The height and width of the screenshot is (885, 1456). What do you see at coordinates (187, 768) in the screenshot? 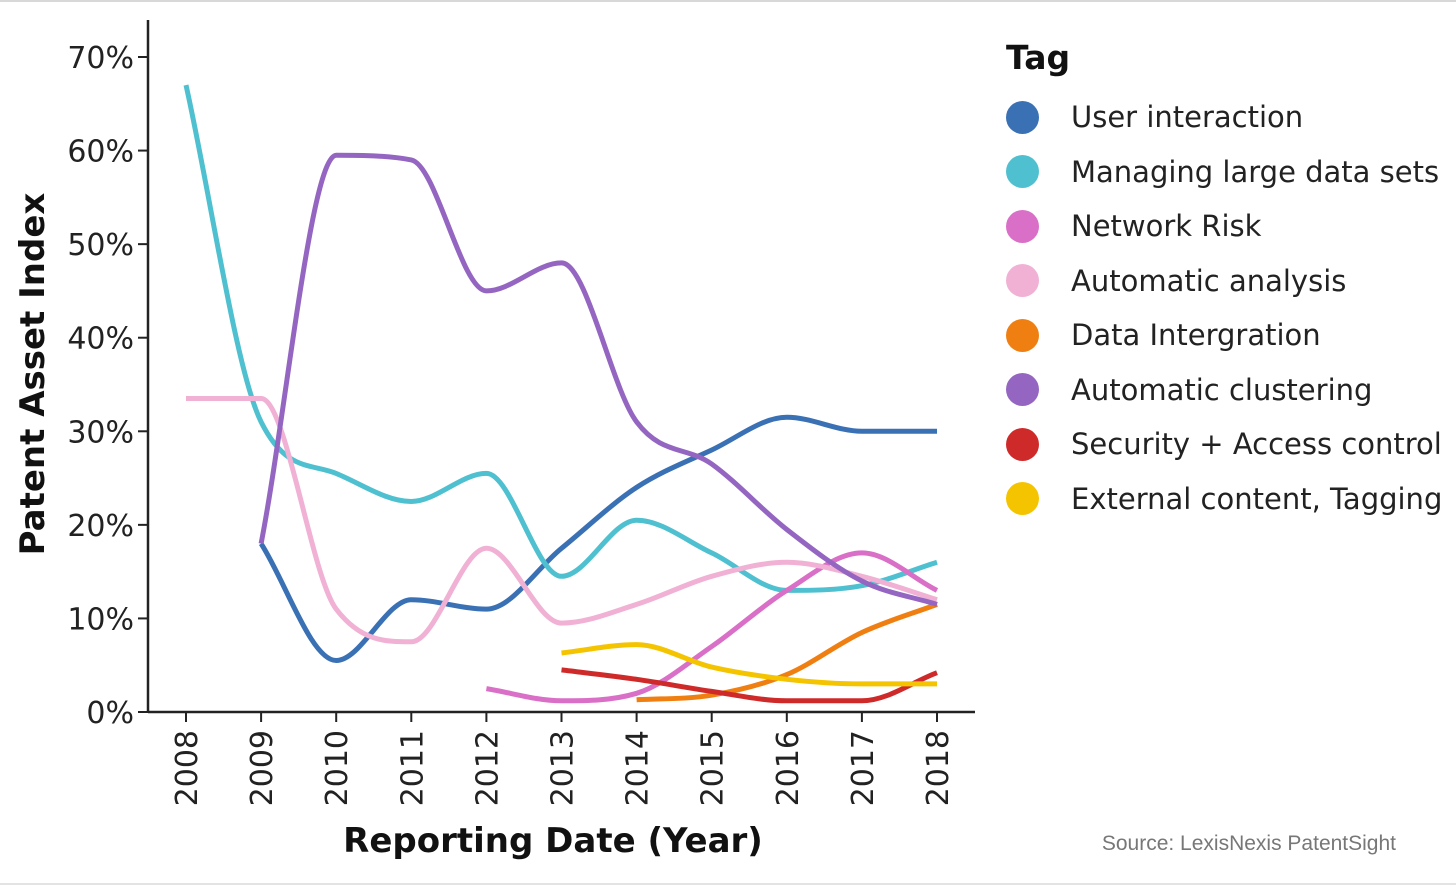
I see `x-tick-label: 2008` at bounding box center [187, 768].